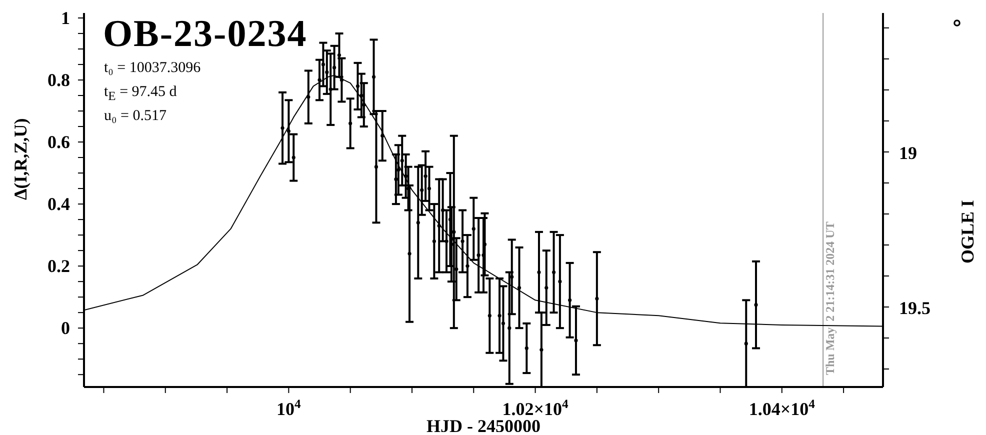 Image resolution: width=986 pixels, height=435 pixels. I want to click on x-axis-title: HJD - 2450000, so click(483, 425).